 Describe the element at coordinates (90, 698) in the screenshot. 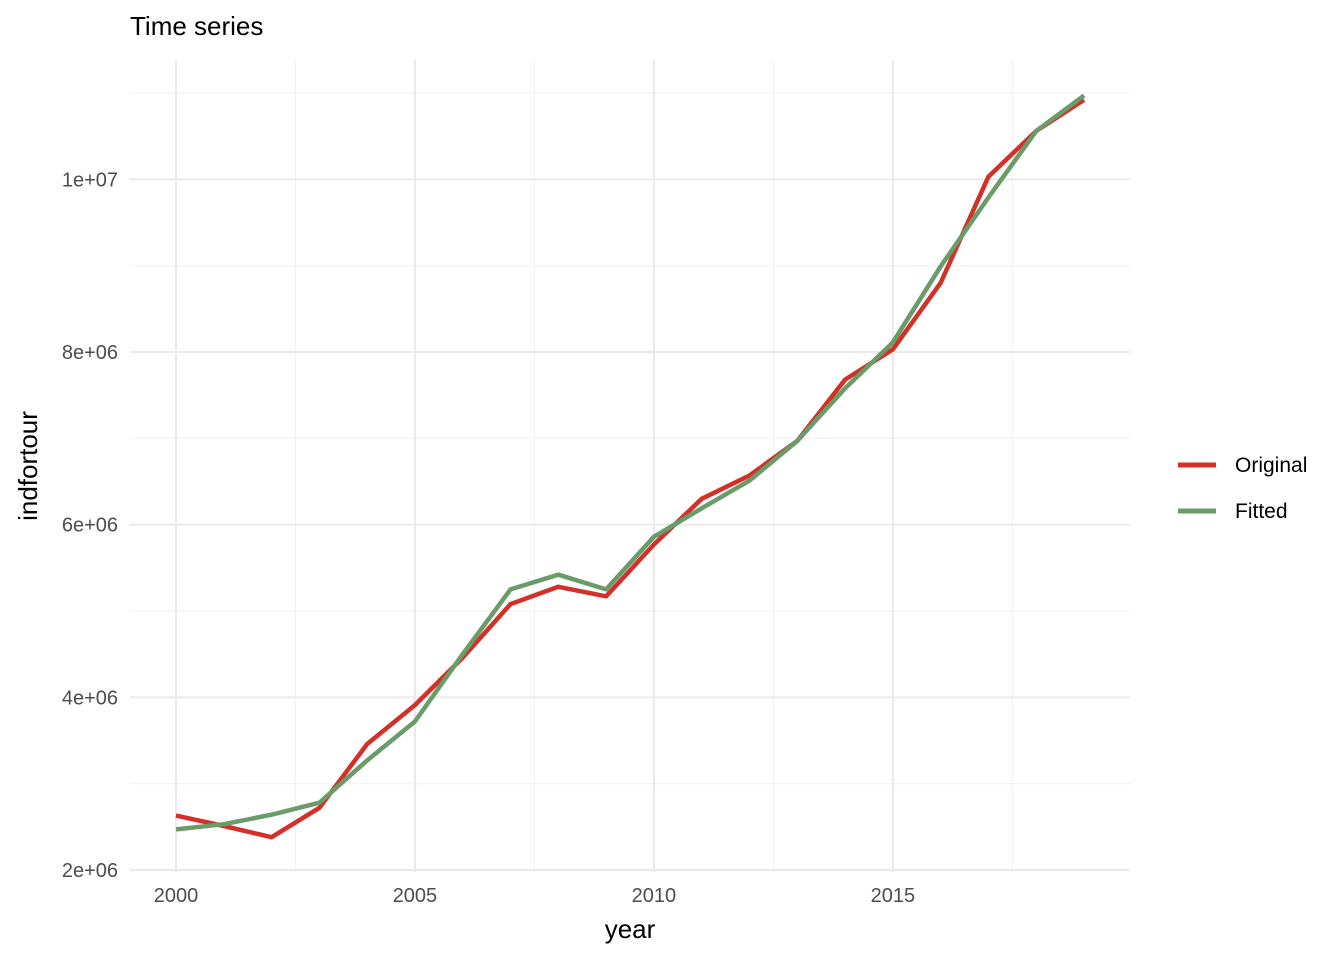

I see `y-tick-label: 4e+06` at that location.